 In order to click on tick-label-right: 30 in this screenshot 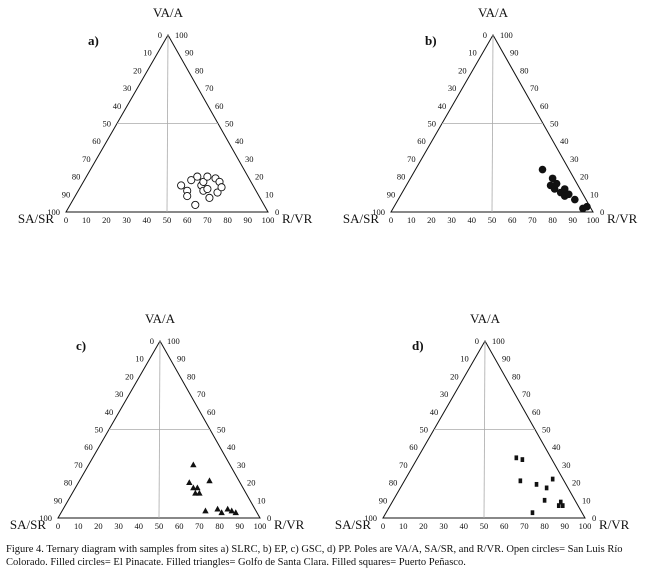, I will do `click(566, 465)`.